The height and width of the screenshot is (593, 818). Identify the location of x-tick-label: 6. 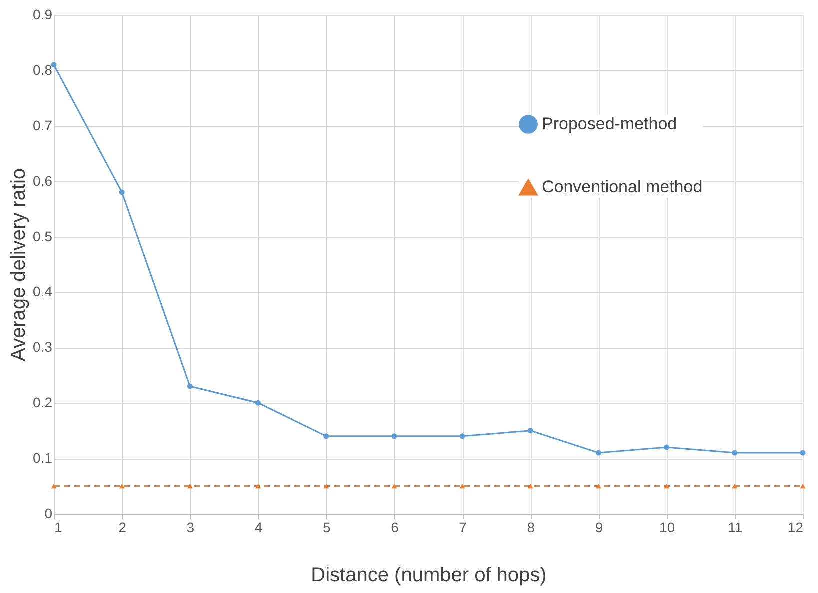
(395, 528).